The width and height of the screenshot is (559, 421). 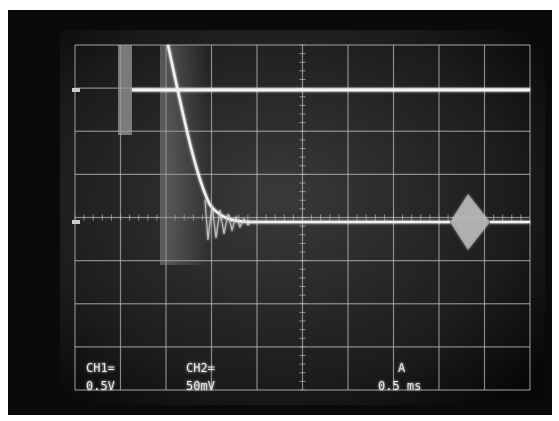 What do you see at coordinates (200, 386) in the screenshot?
I see `ch2-scale: 50mV` at bounding box center [200, 386].